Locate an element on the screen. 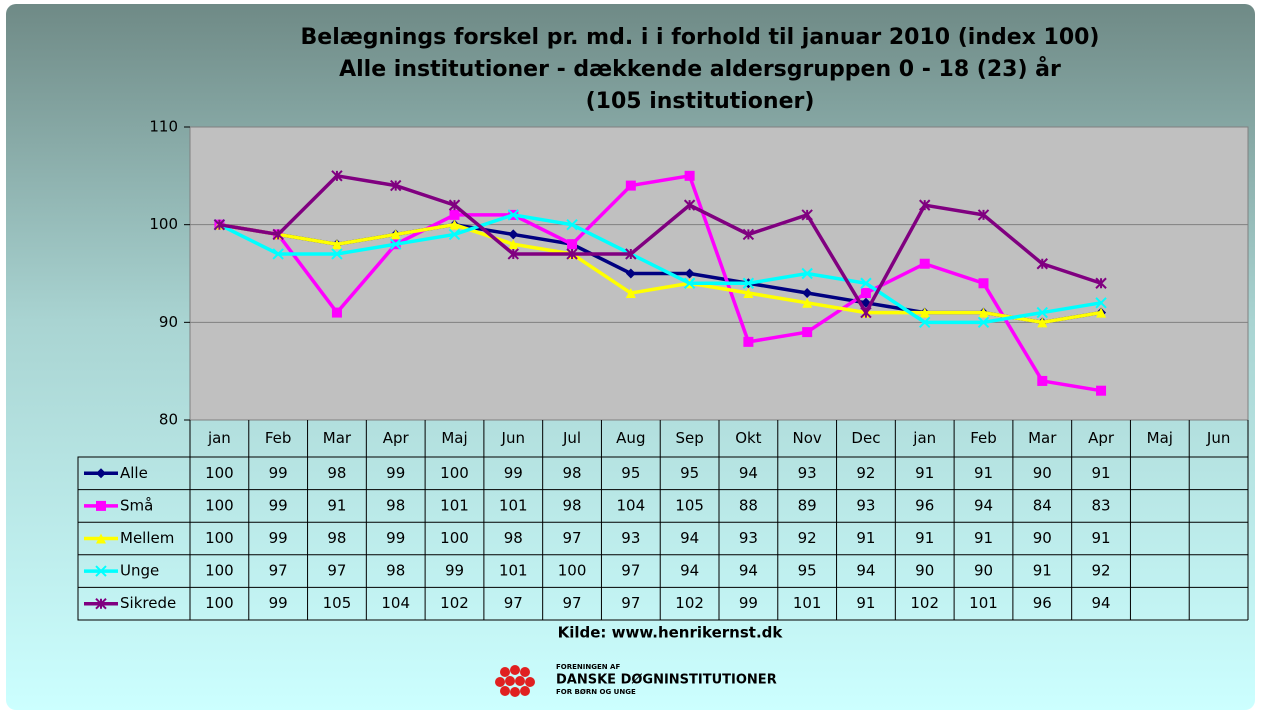  legend-label: Sikrede is located at coordinates (148, 603).